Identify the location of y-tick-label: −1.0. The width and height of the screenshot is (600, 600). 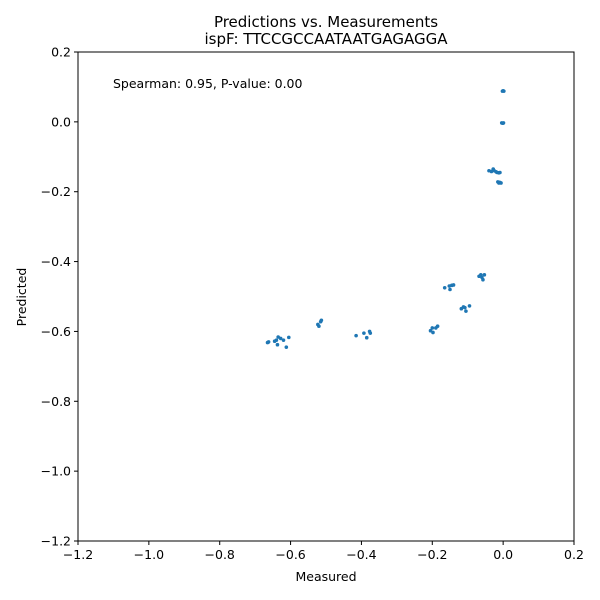
(56, 471).